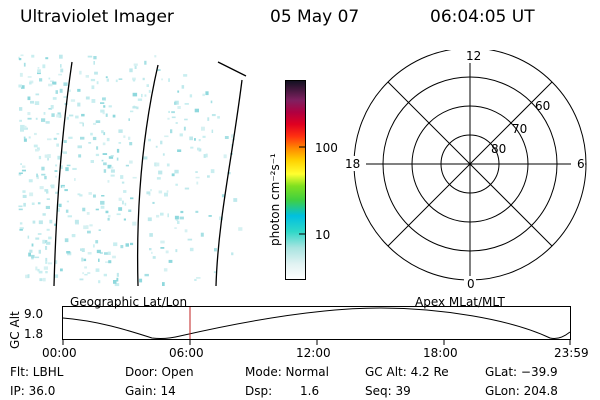 The image size is (600, 400). What do you see at coordinates (521, 391) in the screenshot?
I see `glon-status: GLon: 204.8` at bounding box center [521, 391].